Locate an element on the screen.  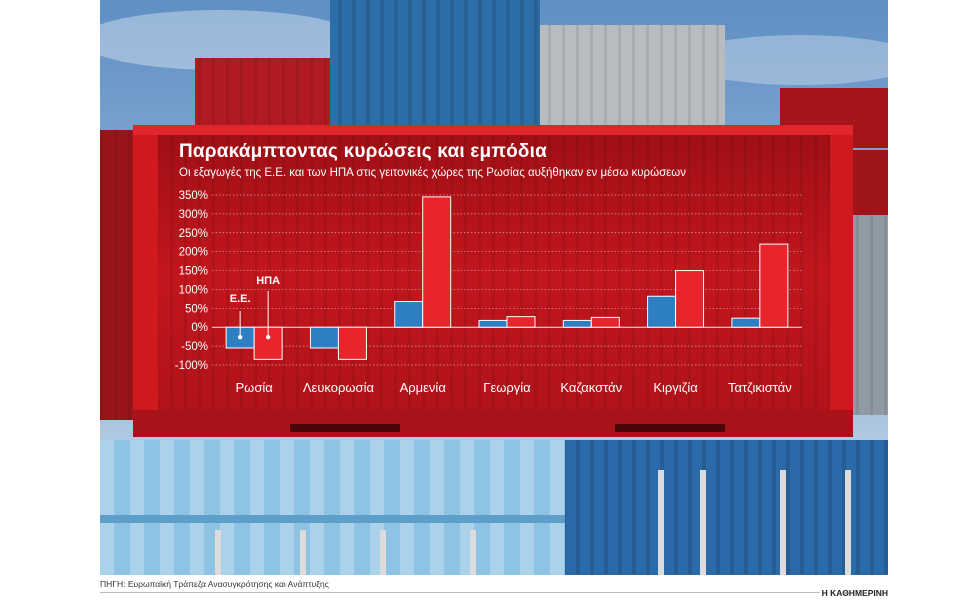
y-tick-label: 0% is located at coordinates (199, 328).